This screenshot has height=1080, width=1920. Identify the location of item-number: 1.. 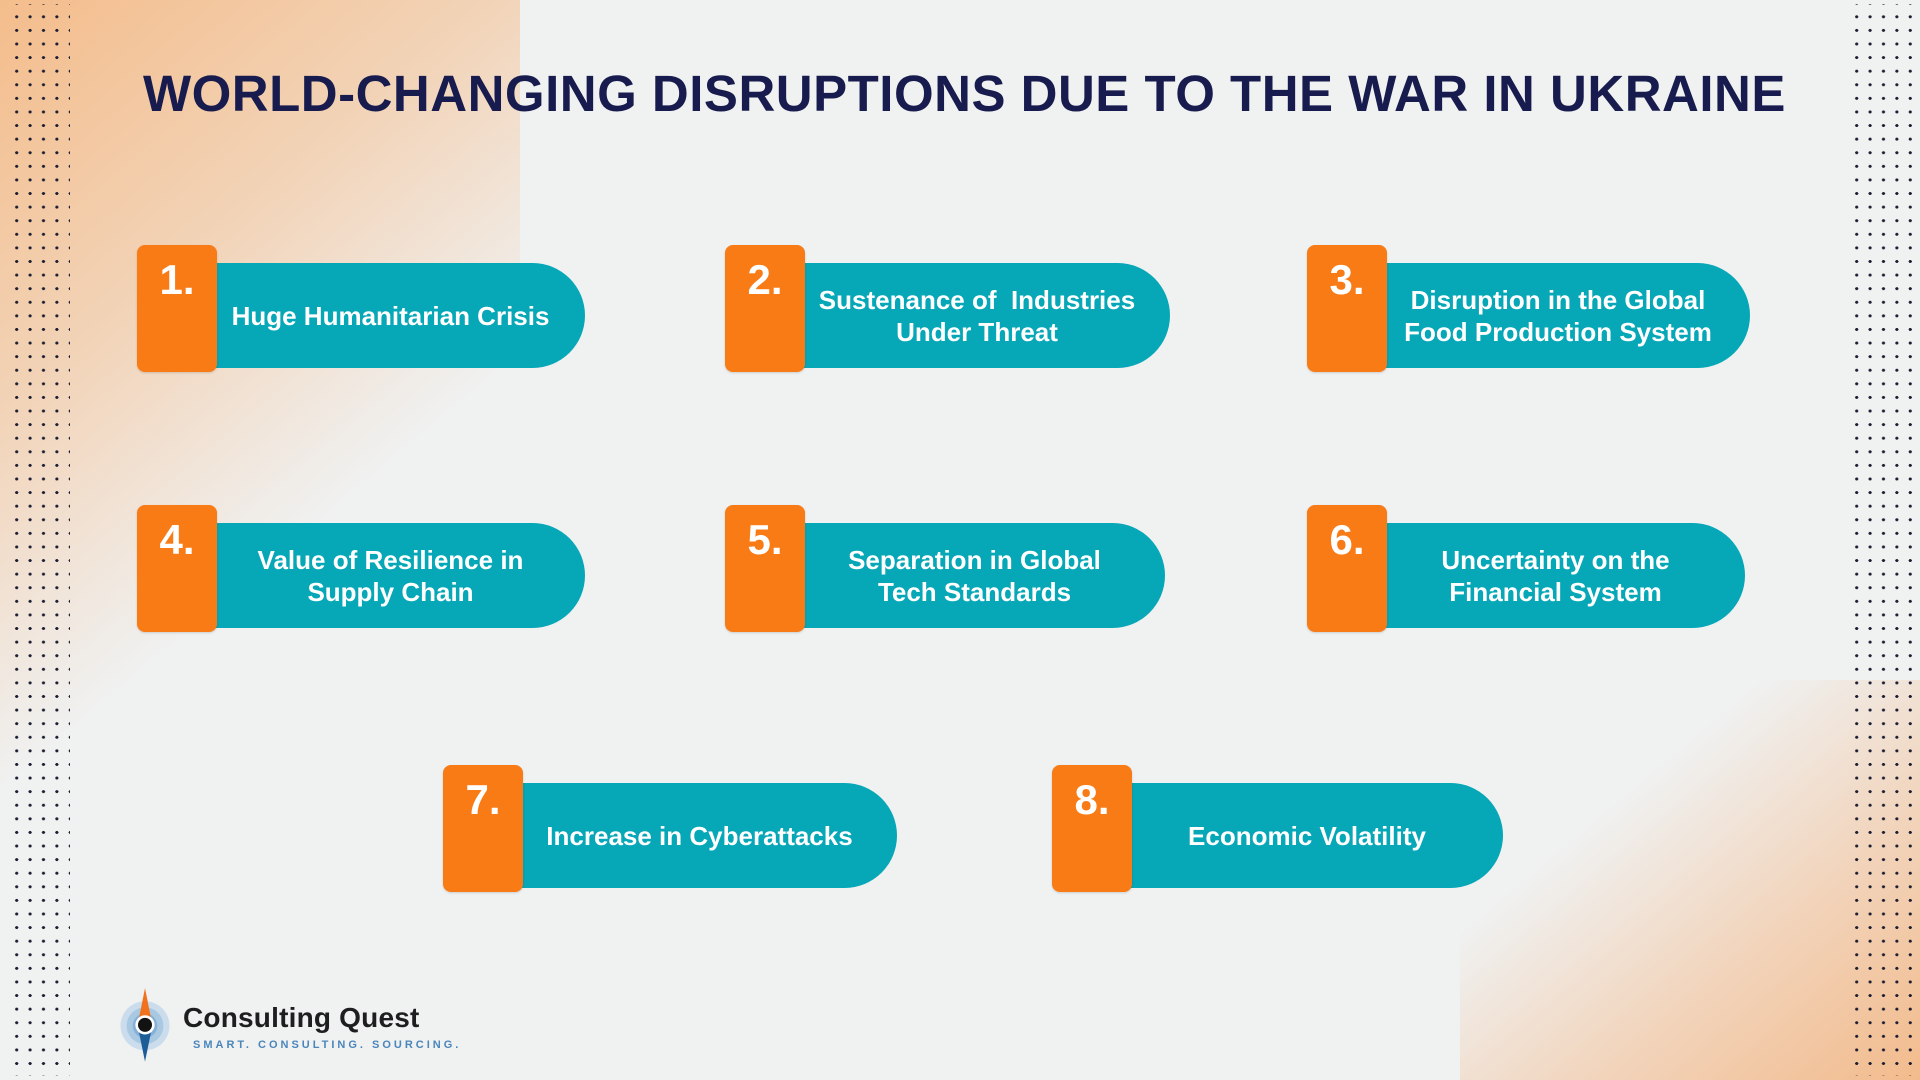
(177, 279).